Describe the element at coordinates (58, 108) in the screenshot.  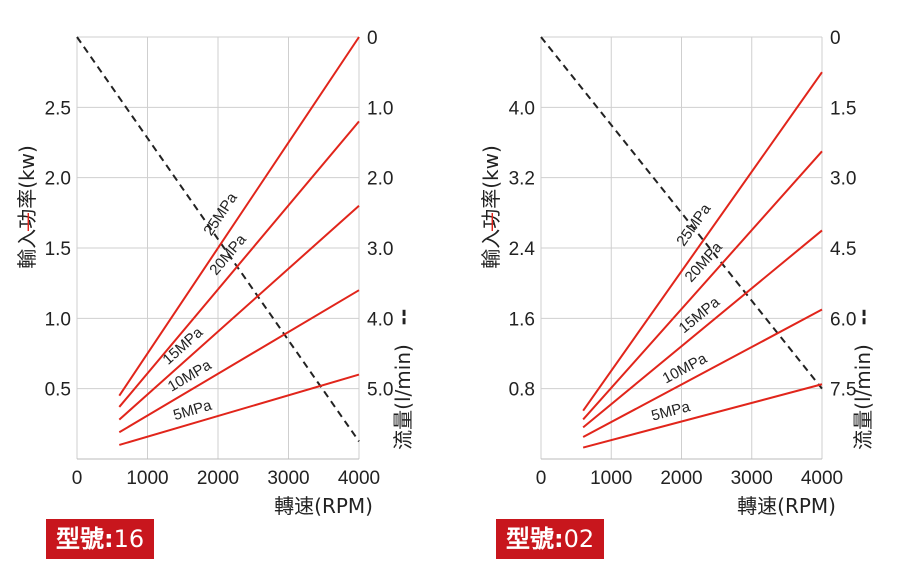
I see `y-left-tick-label: 2.5` at that location.